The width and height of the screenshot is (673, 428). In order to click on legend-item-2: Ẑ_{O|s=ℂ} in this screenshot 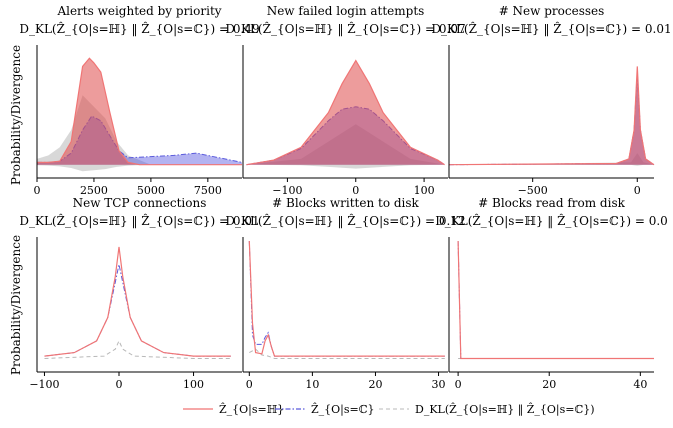, I will do `click(324, 409)`.